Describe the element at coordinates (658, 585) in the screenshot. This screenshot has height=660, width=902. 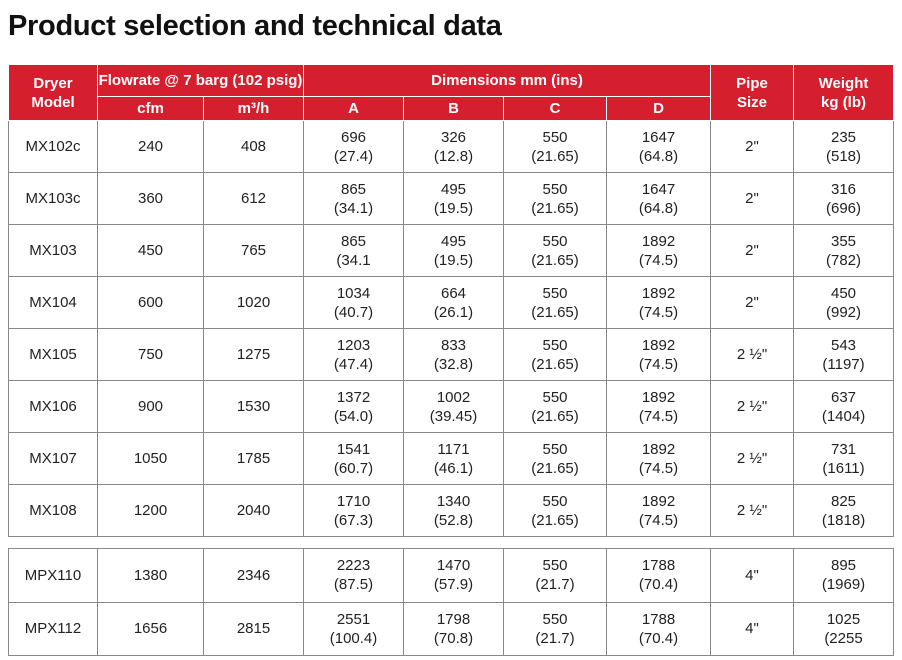
I see `cell-line: (70.4)` at that location.